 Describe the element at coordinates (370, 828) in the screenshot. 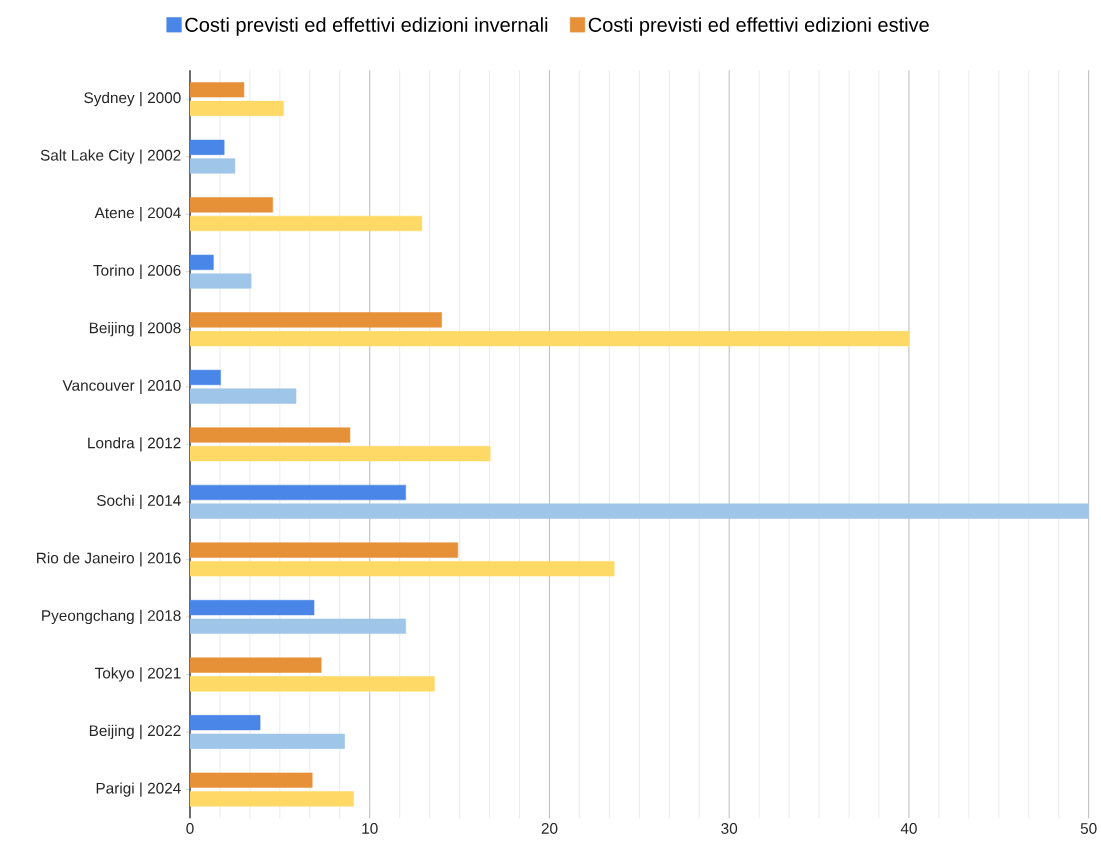

I see `x-tick-label: 10` at that location.